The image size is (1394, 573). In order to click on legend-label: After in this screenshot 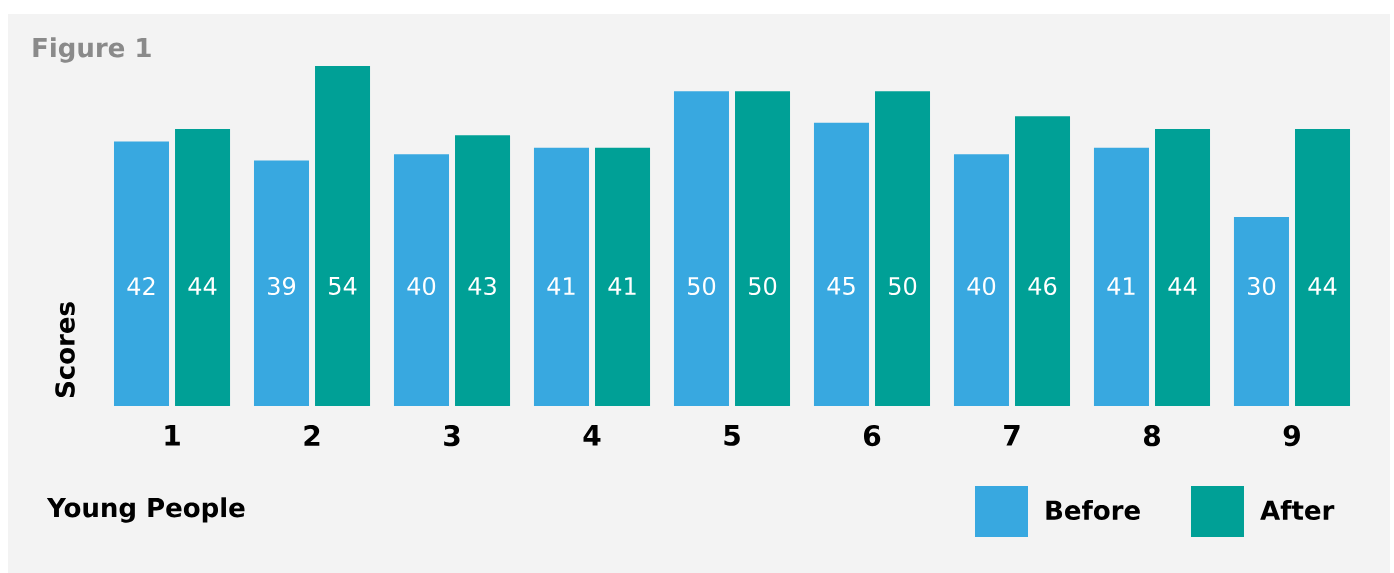, I will do `click(1297, 510)`.